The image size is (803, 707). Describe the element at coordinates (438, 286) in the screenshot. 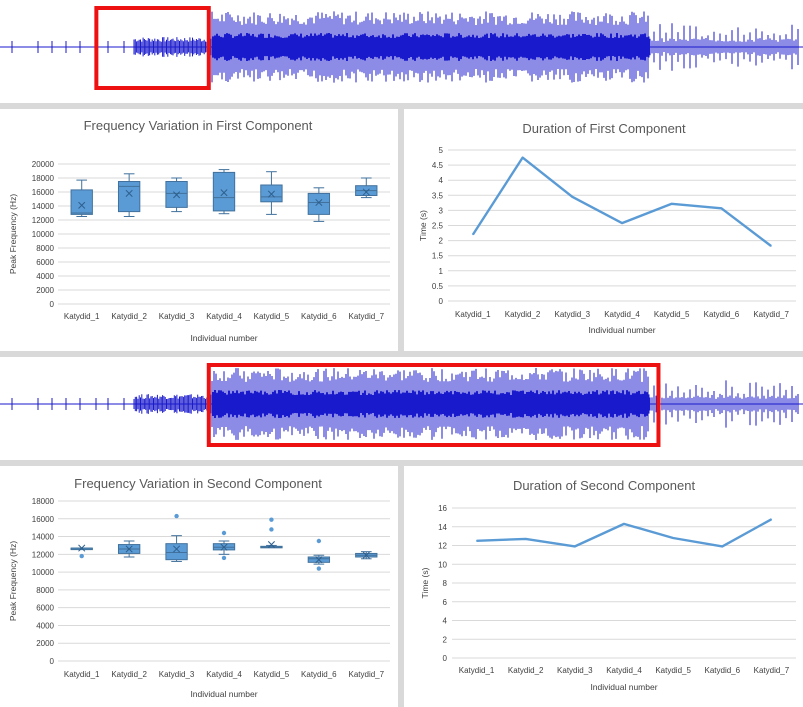

I see `y-tick-label: 0.5` at that location.